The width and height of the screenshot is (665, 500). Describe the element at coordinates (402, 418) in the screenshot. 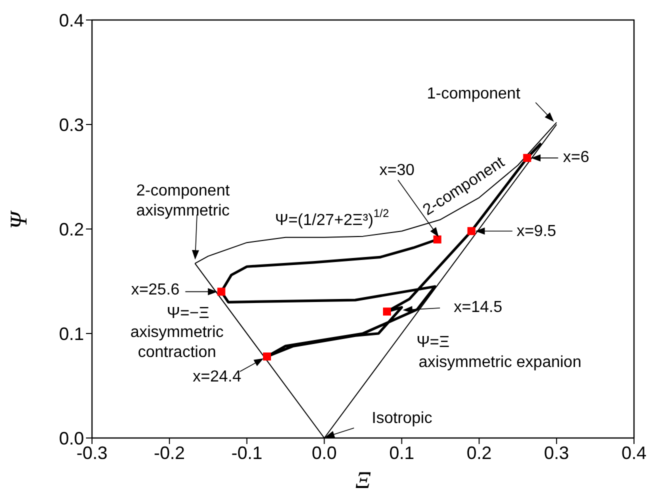

I see `annotation: Isotropic` at that location.